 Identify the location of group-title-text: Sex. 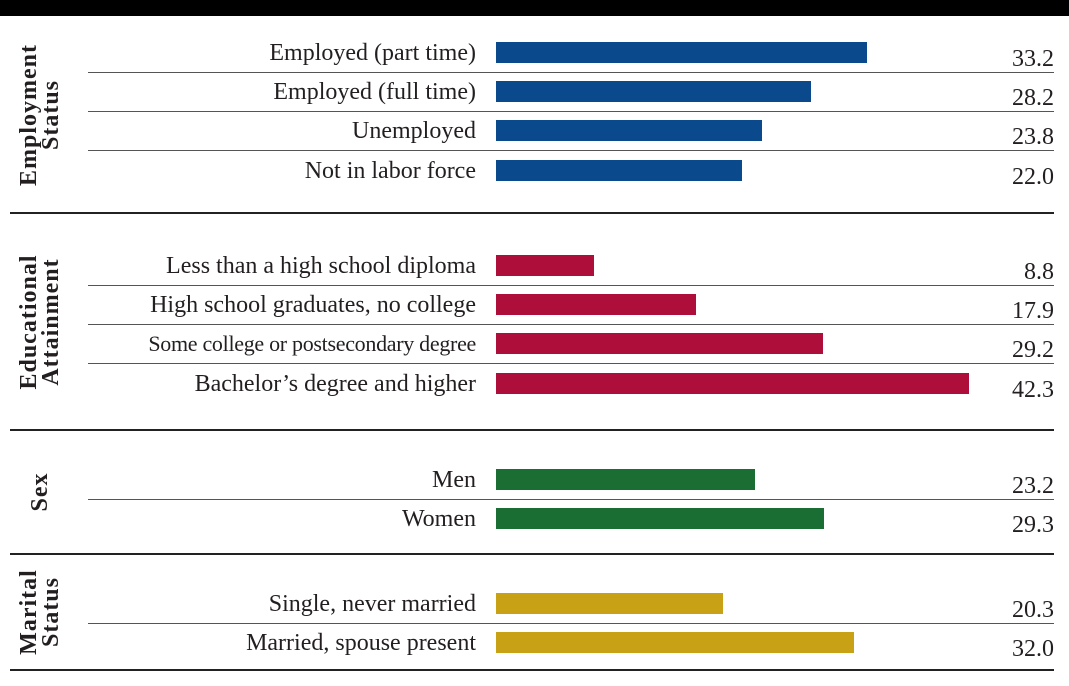
(40, 492).